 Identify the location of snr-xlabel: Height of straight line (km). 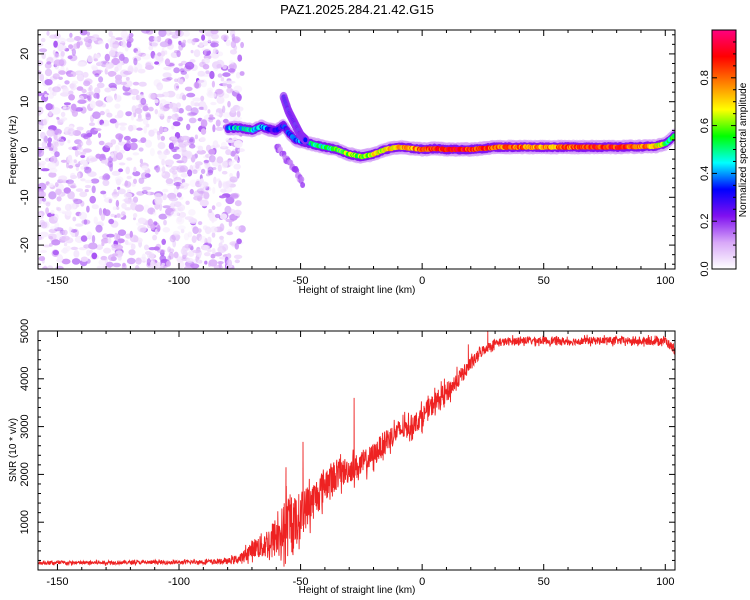
(357, 590).